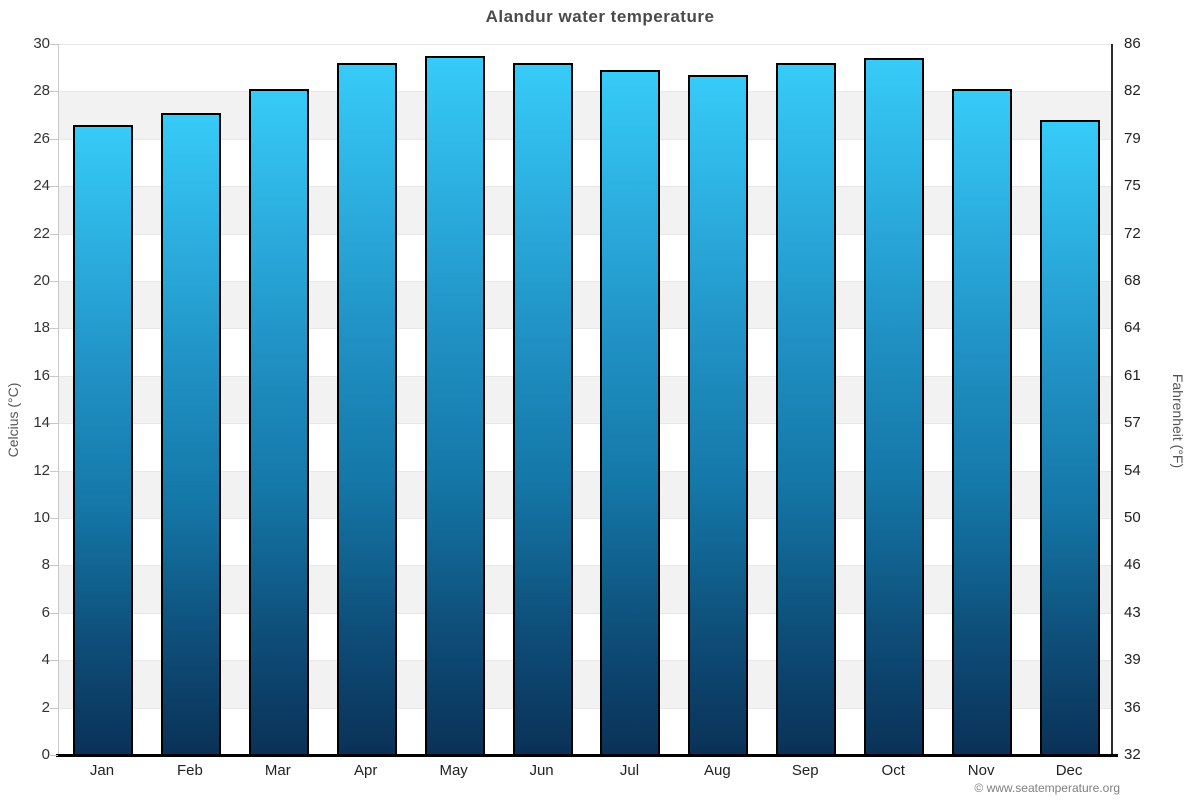 Image resolution: width=1200 pixels, height=800 pixels. What do you see at coordinates (1132, 186) in the screenshot?
I see `y-tick-right-75: 75` at bounding box center [1132, 186].